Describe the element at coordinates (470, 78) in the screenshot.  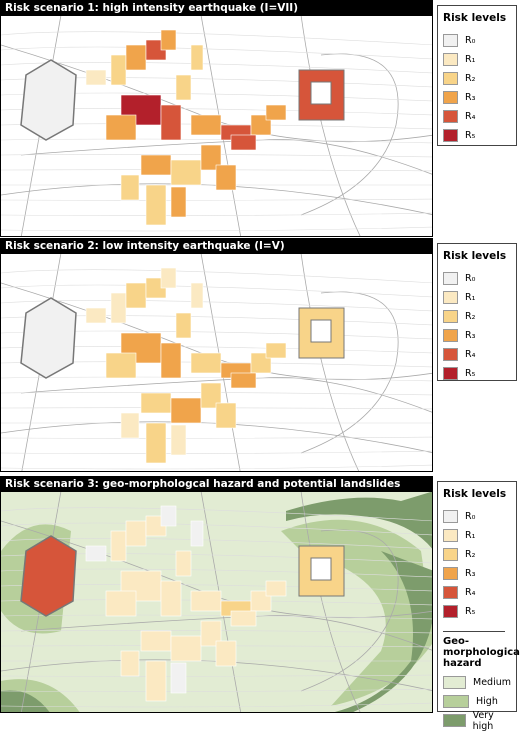
I see `legend-label: R₂` at that location.